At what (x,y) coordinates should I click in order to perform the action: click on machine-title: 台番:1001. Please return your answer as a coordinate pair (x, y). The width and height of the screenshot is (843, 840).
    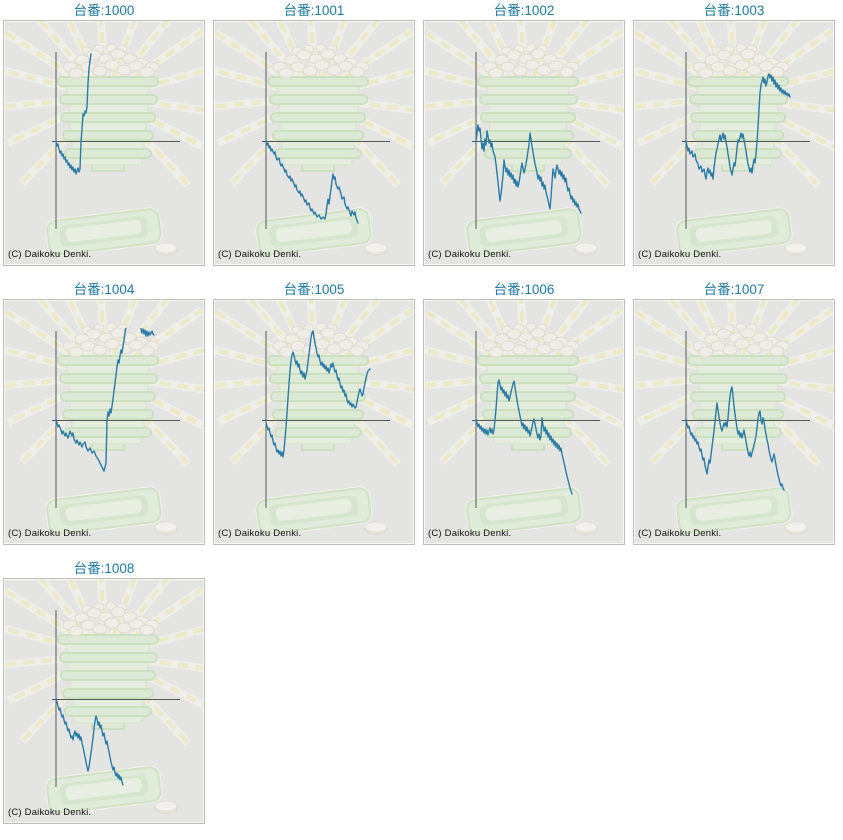
    Looking at the image, I should click on (314, 10).